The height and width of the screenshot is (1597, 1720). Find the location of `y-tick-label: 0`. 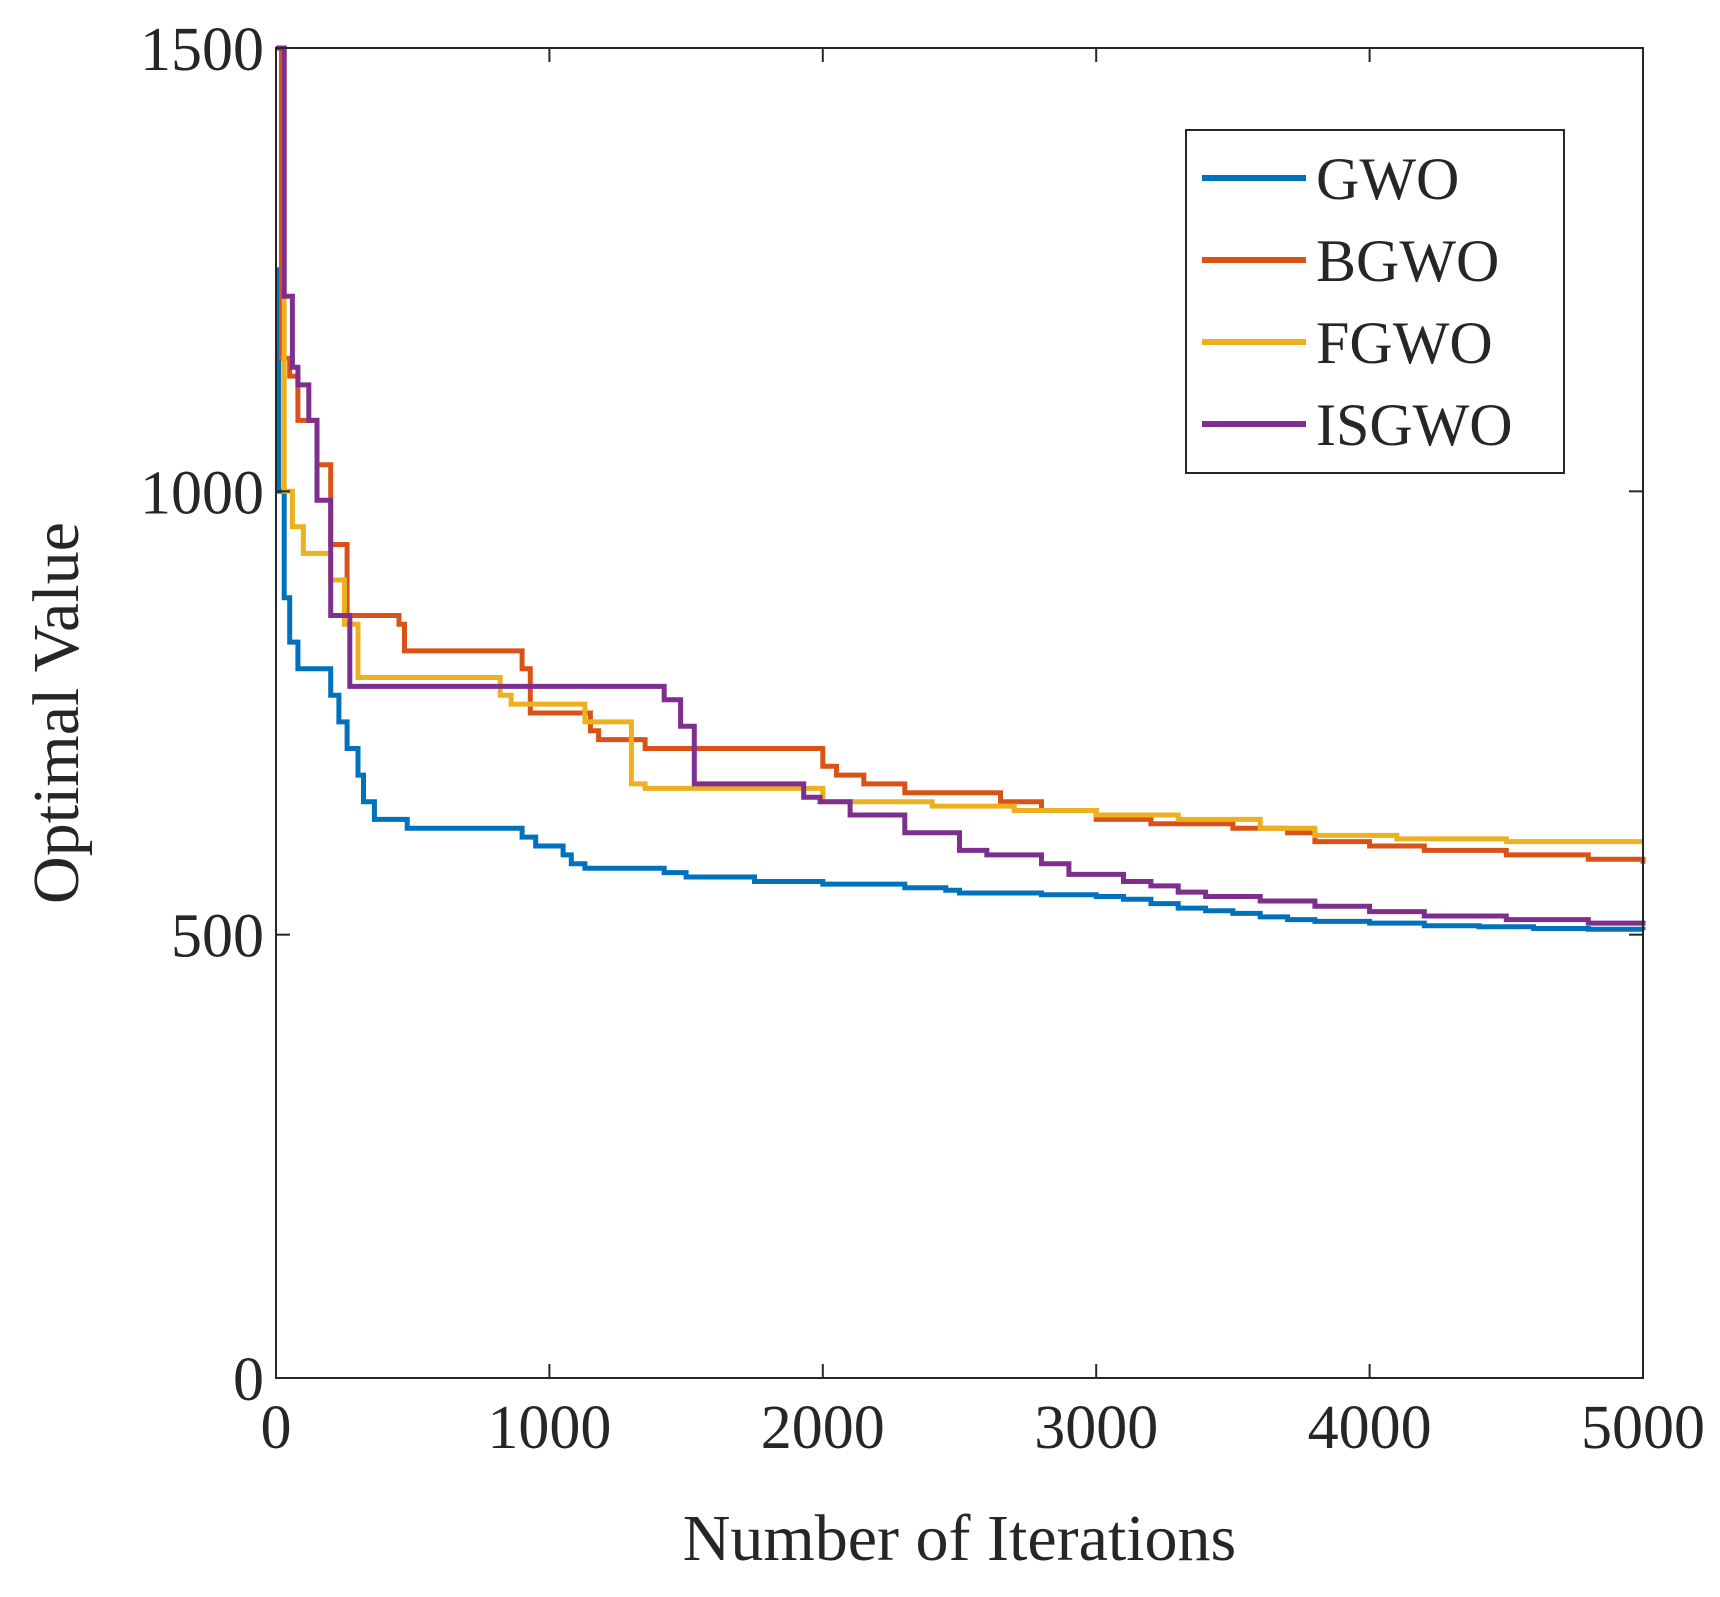

y-tick-label: 0 is located at coordinates (248, 1380).